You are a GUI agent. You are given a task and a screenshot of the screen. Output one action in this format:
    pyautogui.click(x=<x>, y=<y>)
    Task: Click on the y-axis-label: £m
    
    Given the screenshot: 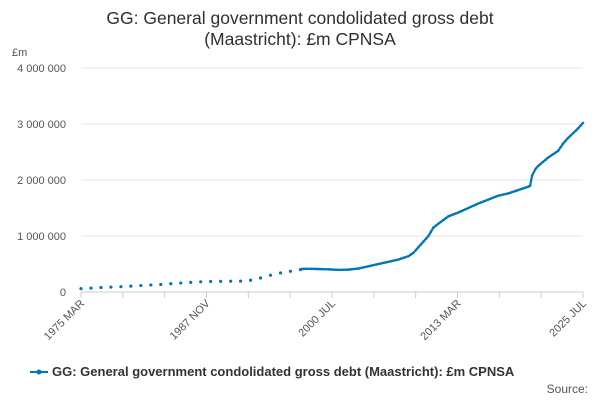 What is the action you would take?
    pyautogui.click(x=19, y=53)
    